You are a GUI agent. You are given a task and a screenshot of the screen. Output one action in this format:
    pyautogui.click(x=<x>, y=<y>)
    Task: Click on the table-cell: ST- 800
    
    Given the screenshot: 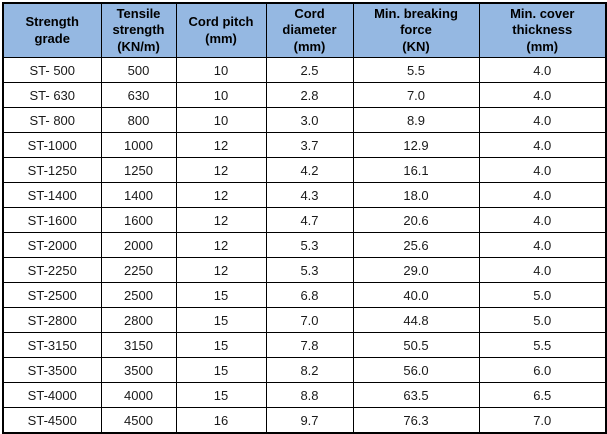 What is the action you would take?
    pyautogui.click(x=52, y=120)
    